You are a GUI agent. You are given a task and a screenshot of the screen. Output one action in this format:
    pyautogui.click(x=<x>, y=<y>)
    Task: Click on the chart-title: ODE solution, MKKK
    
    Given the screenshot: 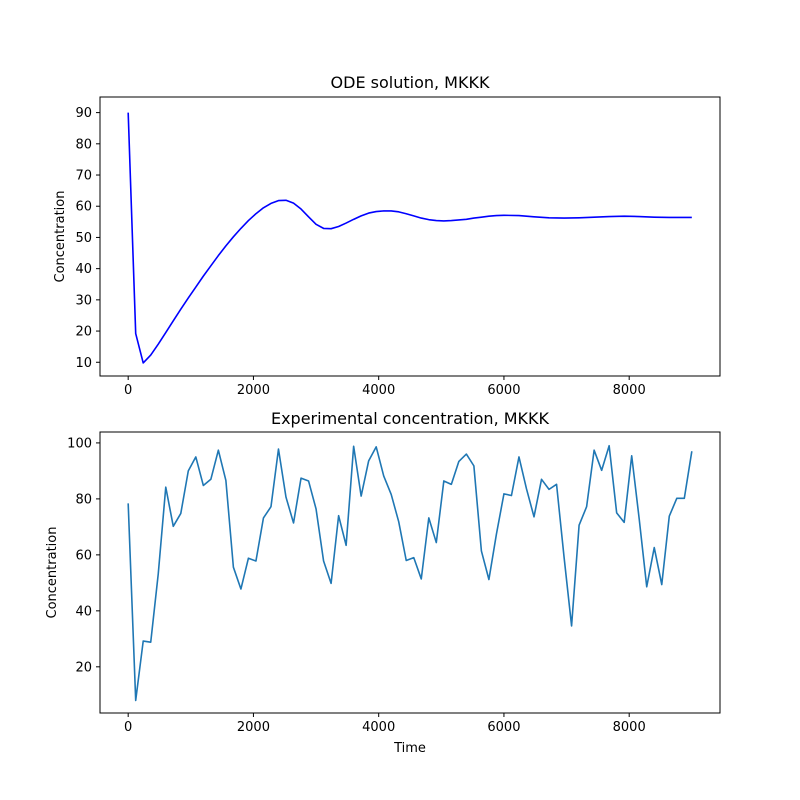 What is the action you would take?
    pyautogui.click(x=410, y=82)
    